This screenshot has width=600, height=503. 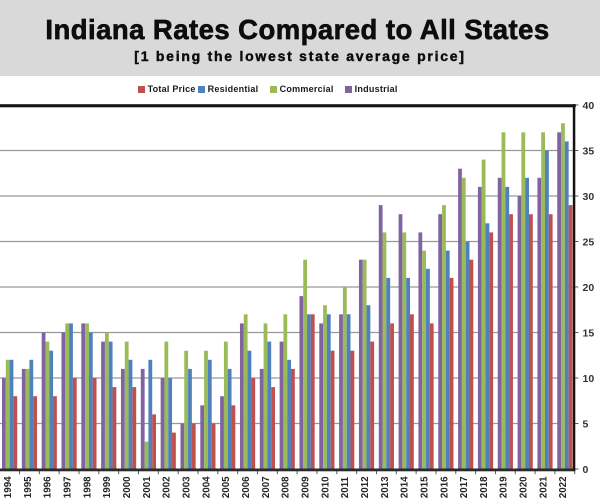 What do you see at coordinates (365, 487) in the screenshot?
I see `svg-text: 2012` at bounding box center [365, 487].